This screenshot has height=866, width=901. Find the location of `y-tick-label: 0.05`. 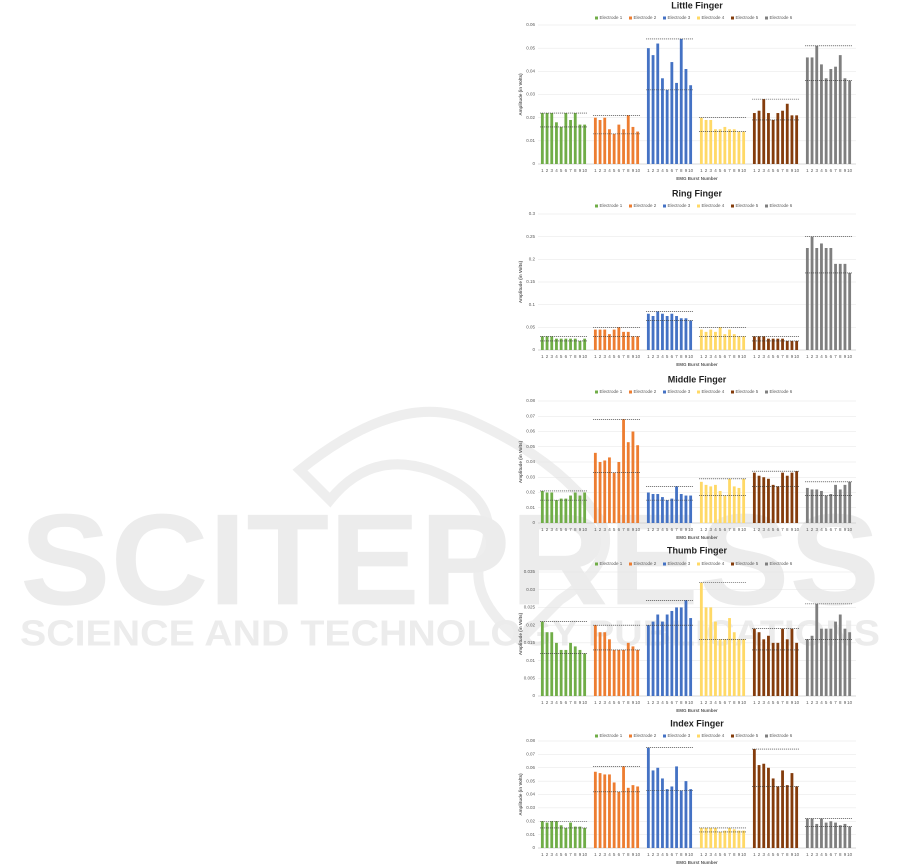

y-tick-label: 0.05 is located at coordinates (530, 780).